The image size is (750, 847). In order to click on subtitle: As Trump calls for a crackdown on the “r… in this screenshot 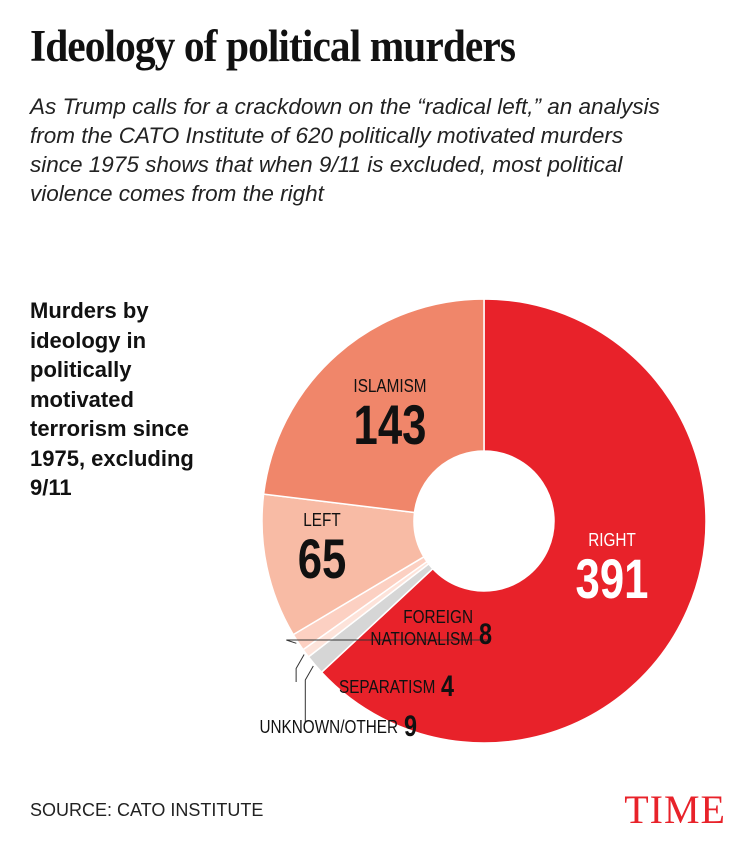, I will do `click(345, 150)`.